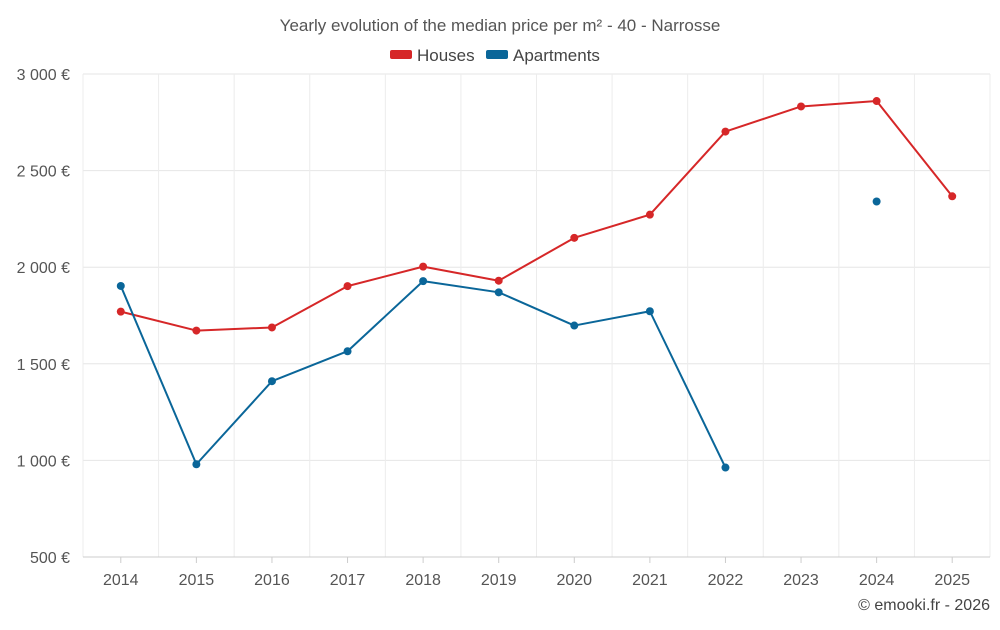 The image size is (1000, 630). Describe the element at coordinates (43, 317) in the screenshot. I see `y-axis: 3 000 € 2 500 € 2 000 € 1 500 € 1 000 € 500 €` at that location.